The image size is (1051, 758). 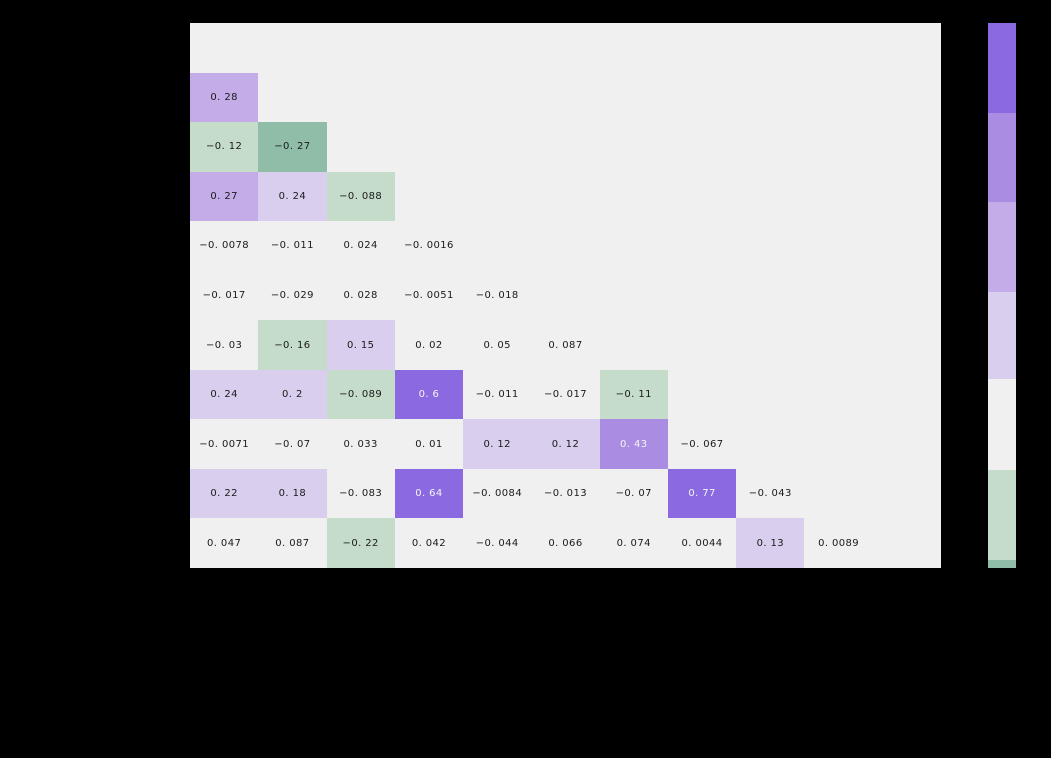 I want to click on heatmap-cell-r3-c0: 0. 27, so click(x=224, y=196).